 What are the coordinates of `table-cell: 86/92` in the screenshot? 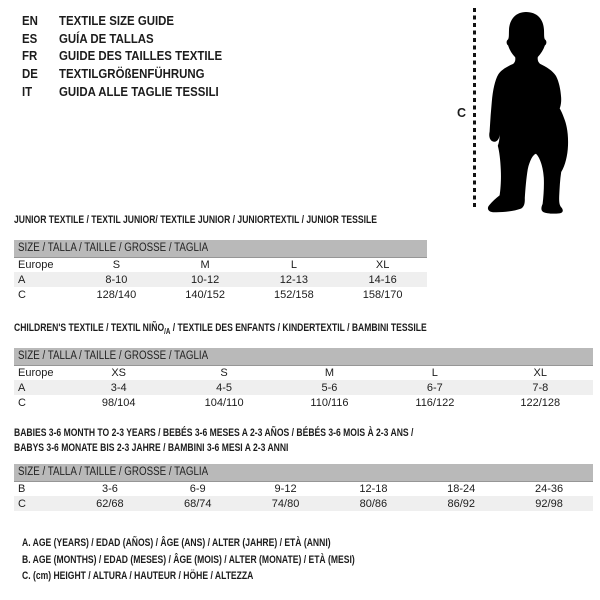 It's located at (461, 503).